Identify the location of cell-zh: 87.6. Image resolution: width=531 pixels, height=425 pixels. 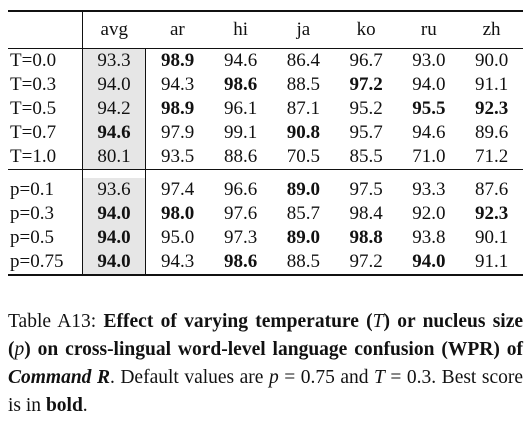
(491, 189).